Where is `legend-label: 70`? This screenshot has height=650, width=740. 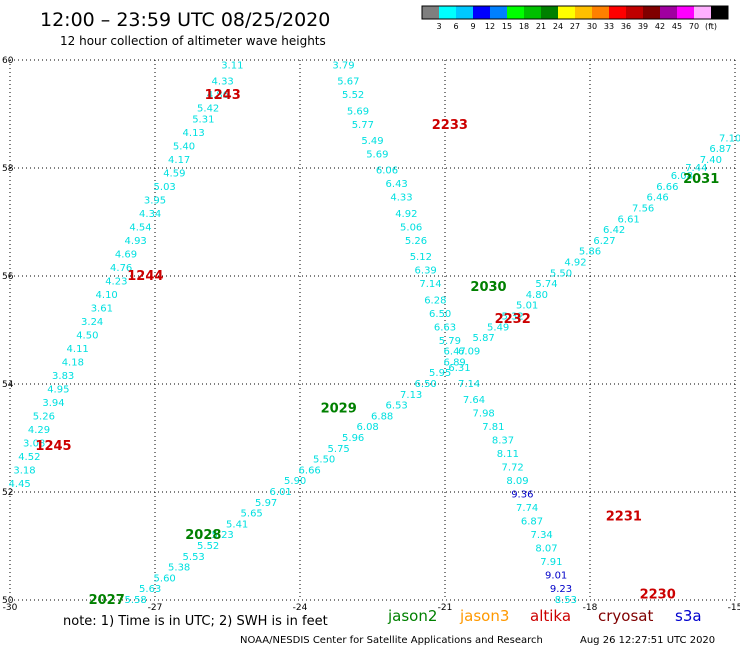 legend-label: 70 is located at coordinates (694, 26).